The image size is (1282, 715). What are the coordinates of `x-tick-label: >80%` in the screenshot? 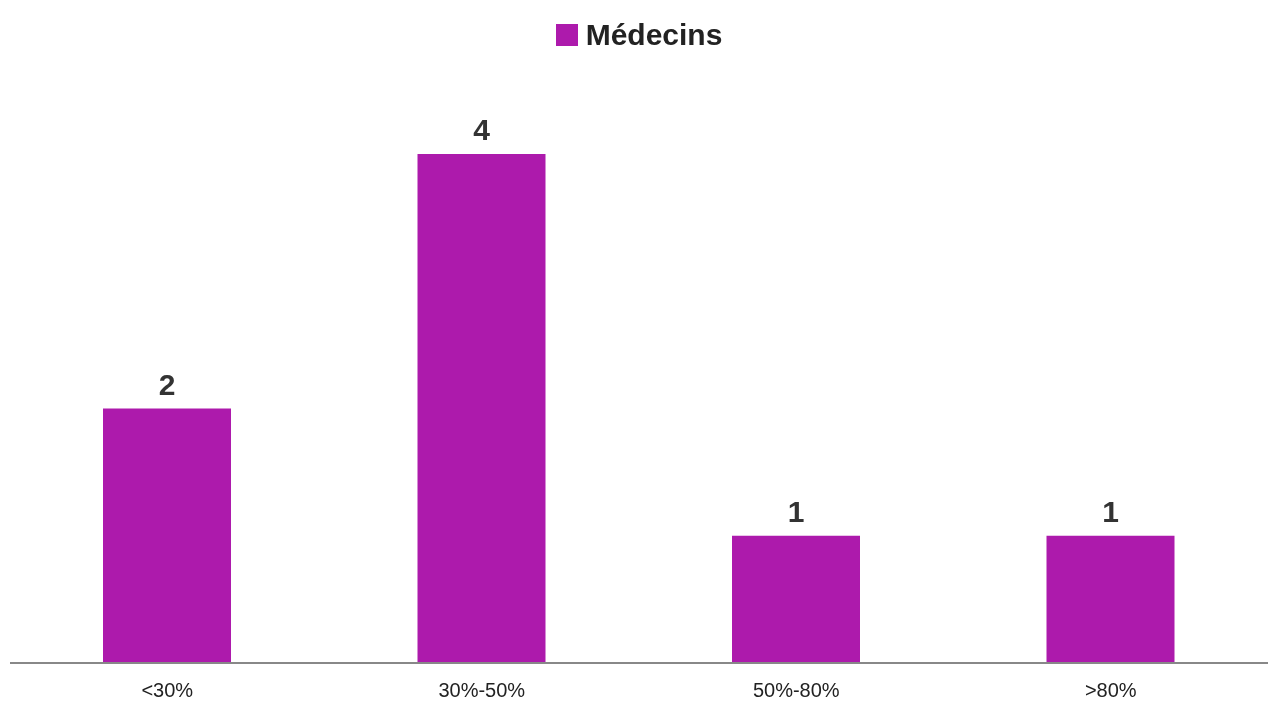 It's located at (1110, 690).